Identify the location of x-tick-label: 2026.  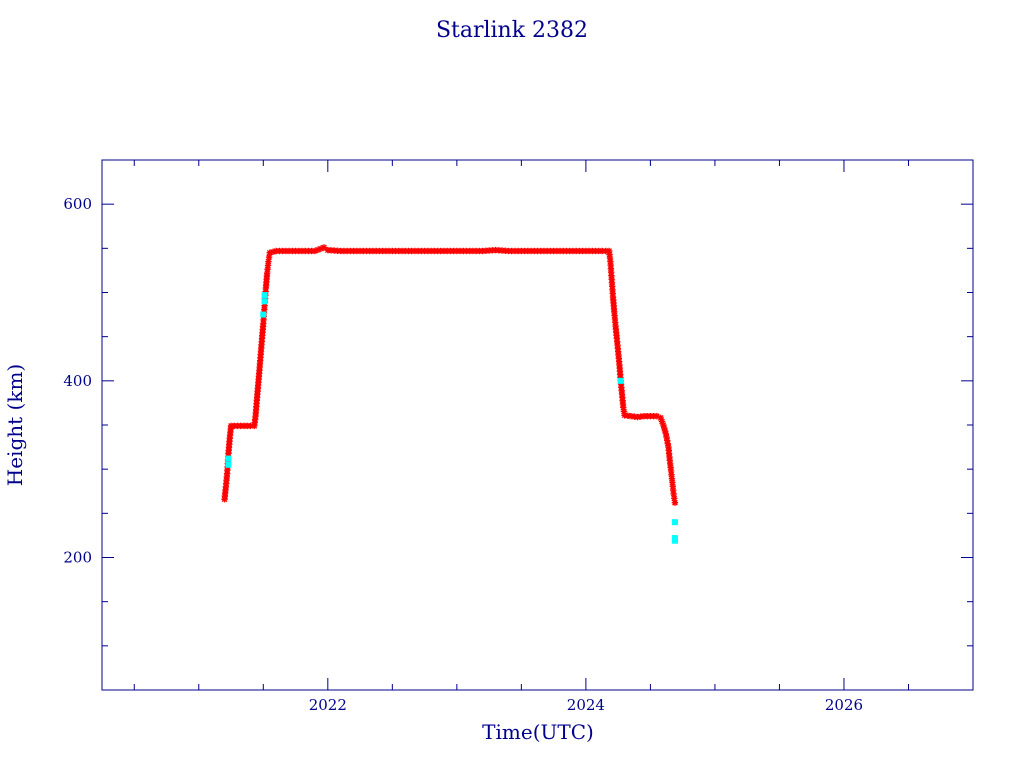
(844, 705).